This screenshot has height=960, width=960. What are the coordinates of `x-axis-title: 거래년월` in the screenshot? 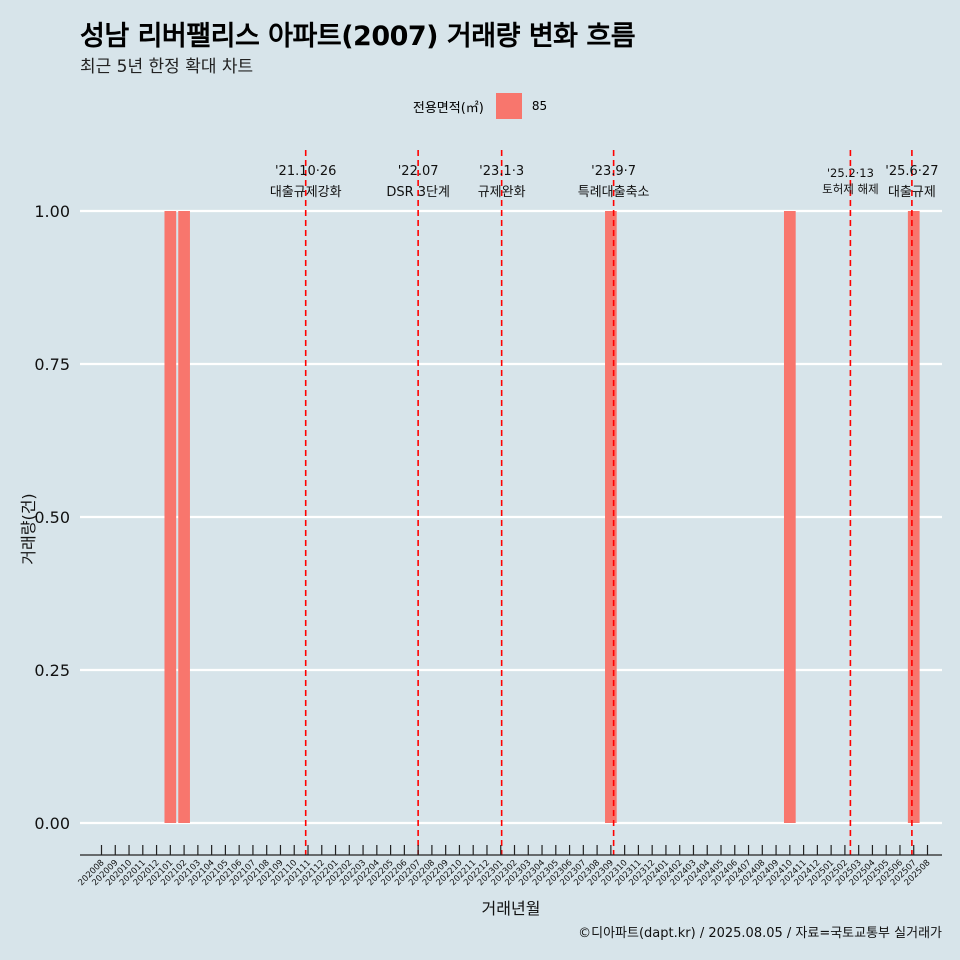 It's located at (511, 908).